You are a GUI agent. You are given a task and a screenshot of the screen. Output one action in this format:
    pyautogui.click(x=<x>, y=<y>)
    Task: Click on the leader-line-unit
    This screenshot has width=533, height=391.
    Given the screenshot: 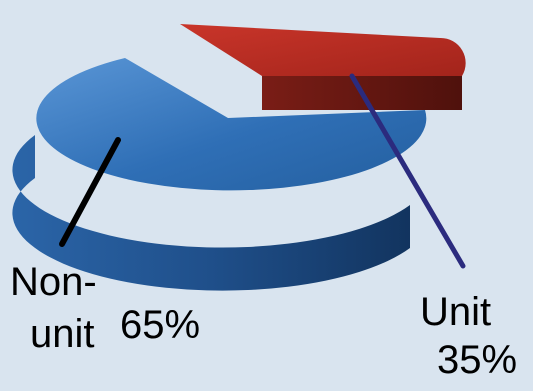 What is the action you would take?
    pyautogui.click(x=407, y=171)
    